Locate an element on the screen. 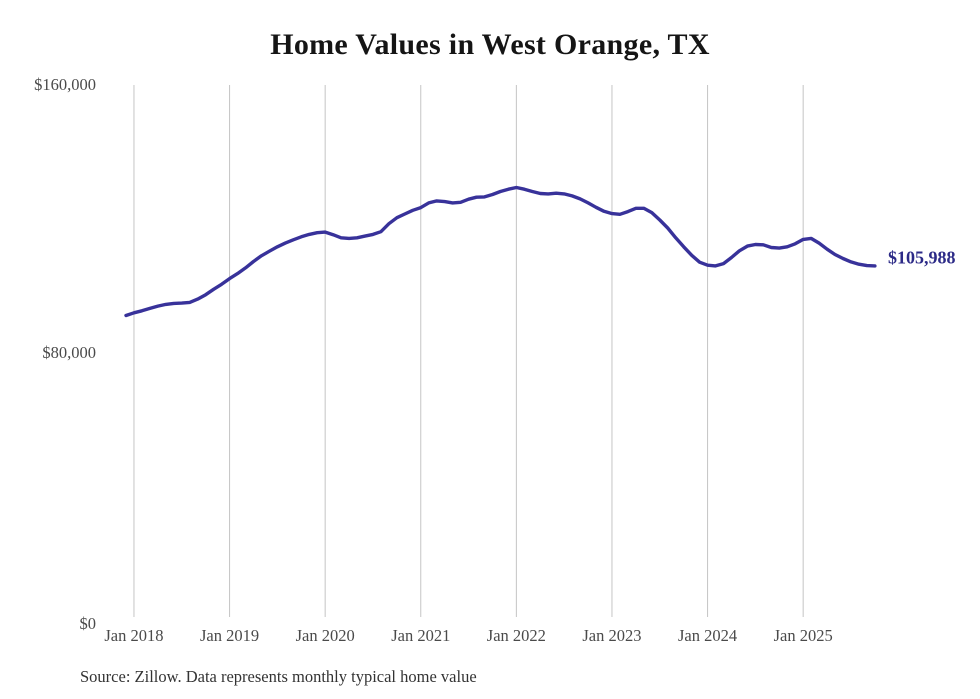  x-tick-label-jan-2024: Jan 2024 is located at coordinates (708, 635).